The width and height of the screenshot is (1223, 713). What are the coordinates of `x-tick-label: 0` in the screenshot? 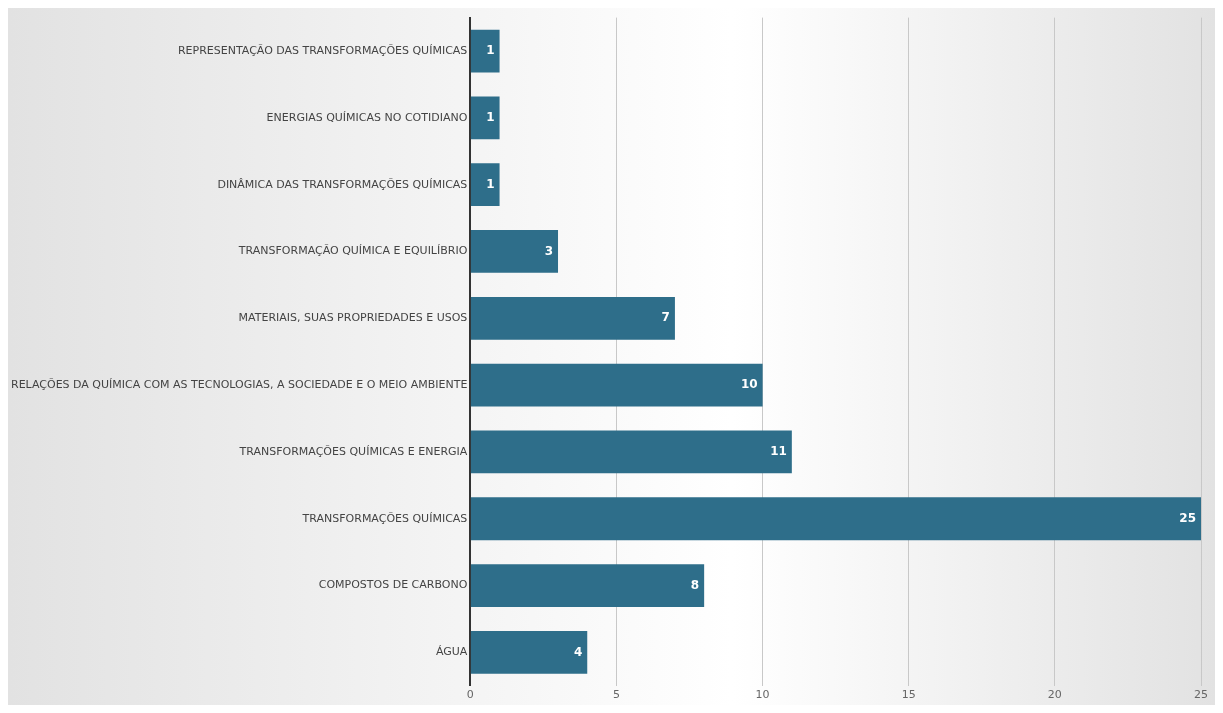 It's located at (470, 695).